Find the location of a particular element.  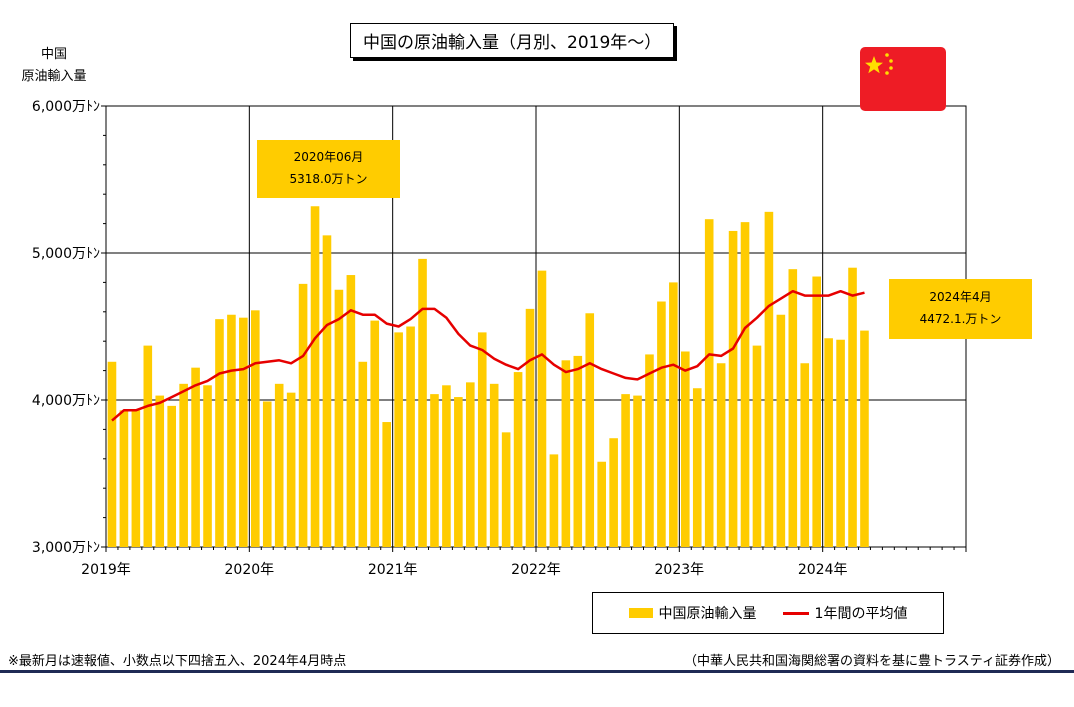

y-tick-label: 3,000万ﾄﾝ is located at coordinates (66, 548).